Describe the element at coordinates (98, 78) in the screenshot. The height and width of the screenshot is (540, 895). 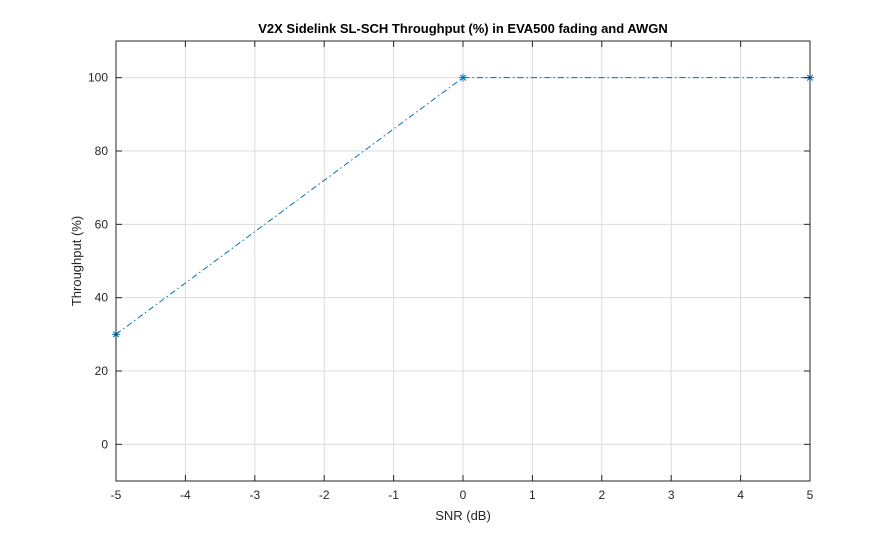
I see `y-tick-label: 100` at that location.